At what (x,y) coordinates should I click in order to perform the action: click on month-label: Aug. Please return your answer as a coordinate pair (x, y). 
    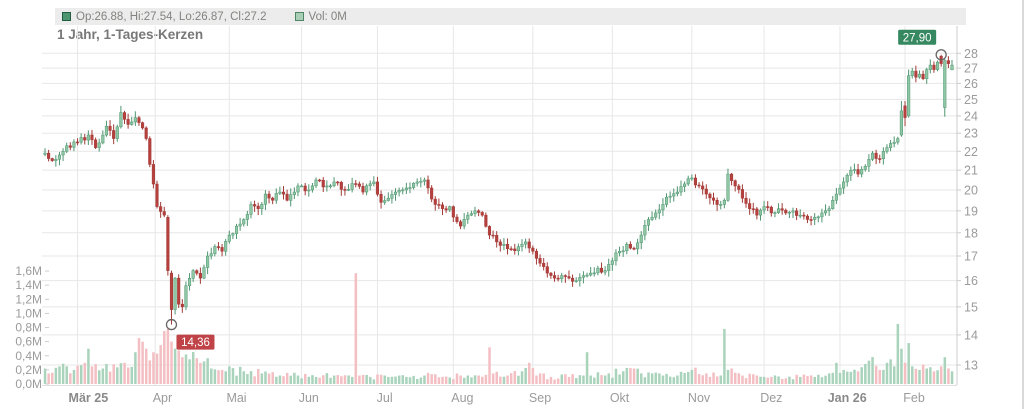
    Looking at the image, I should click on (462, 398).